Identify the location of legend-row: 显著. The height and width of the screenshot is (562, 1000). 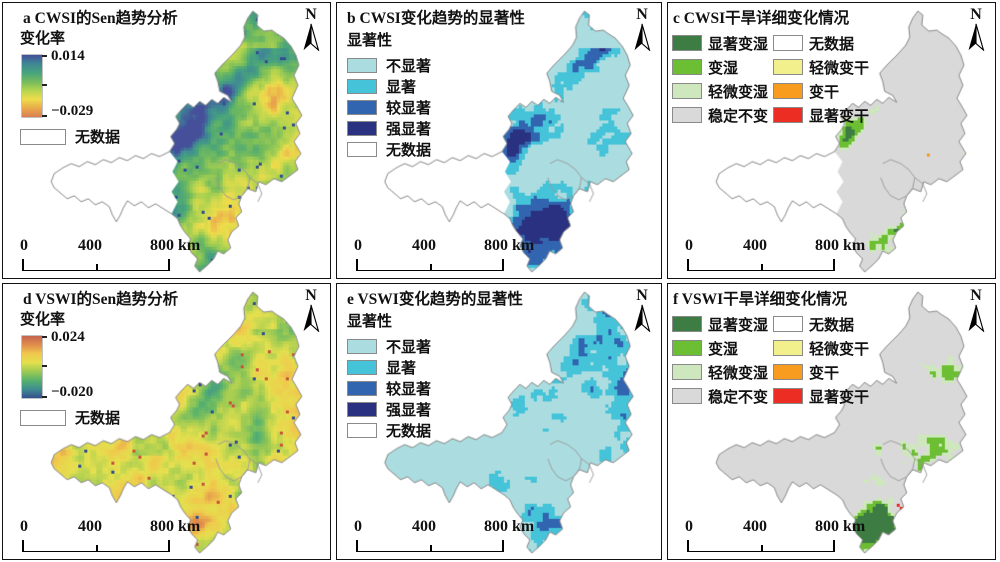
(389, 367).